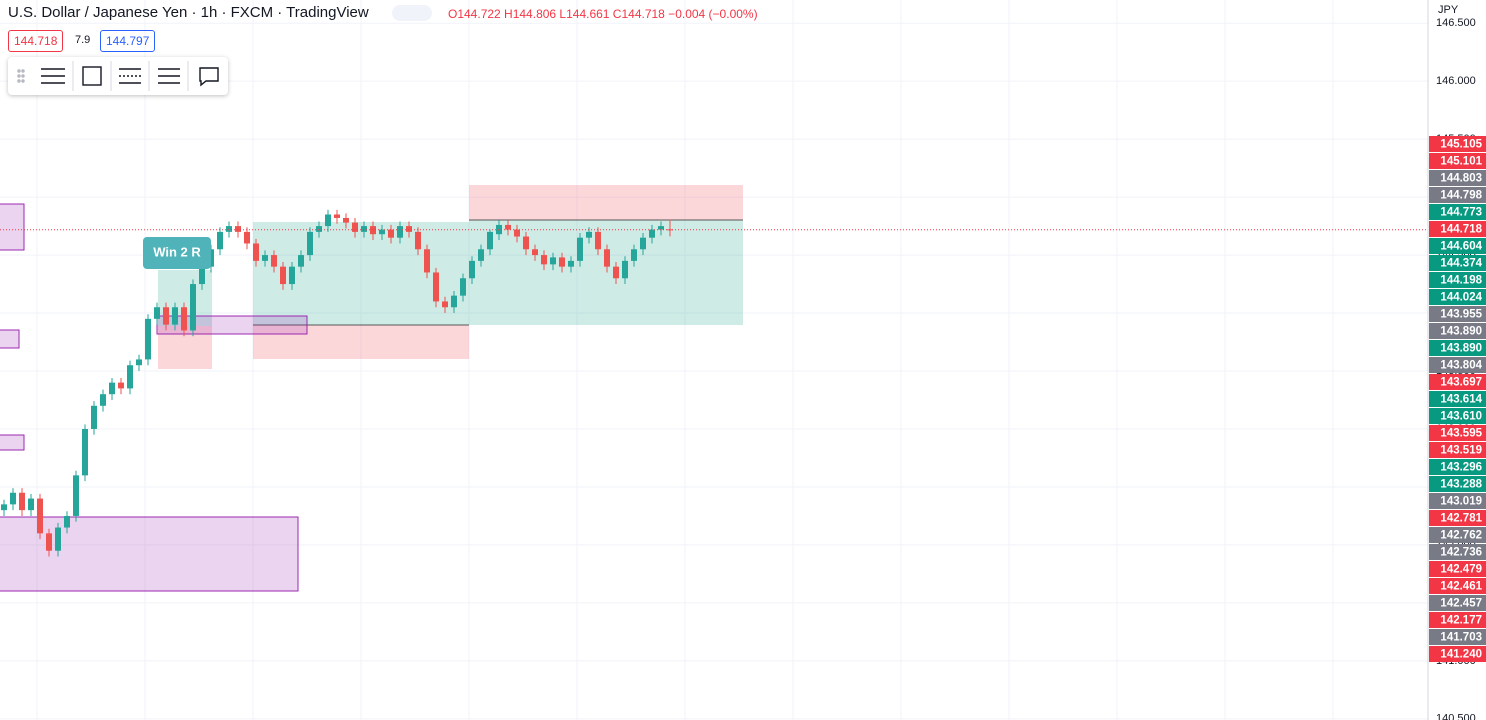  What do you see at coordinates (1461, 213) in the screenshot?
I see `price-label: 144.773` at bounding box center [1461, 213].